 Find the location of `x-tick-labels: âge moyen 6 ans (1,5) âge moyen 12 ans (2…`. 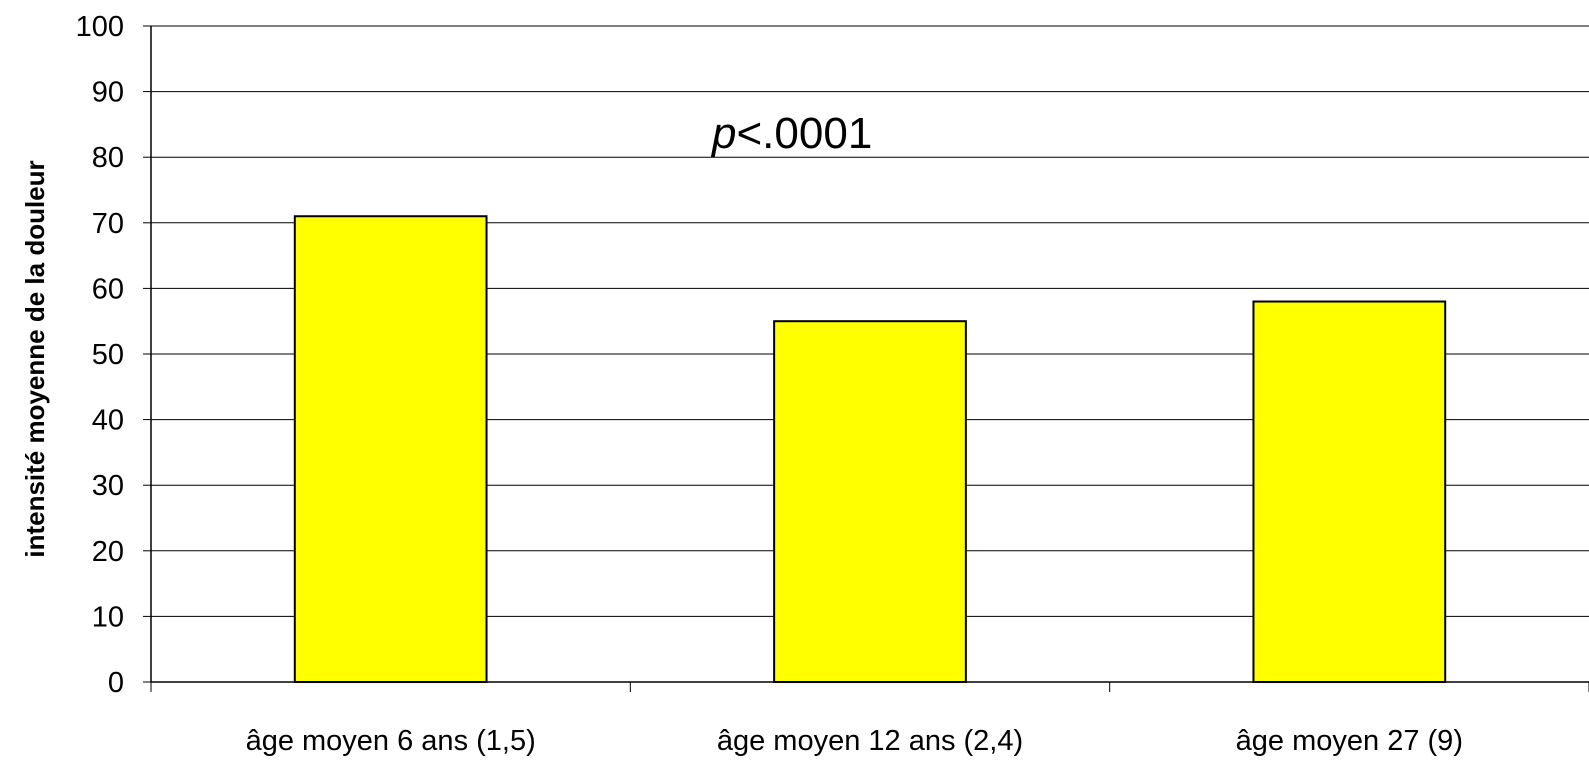

x-tick-labels: âge moyen 6 ans (1,5) âge moyen 12 ans (2… is located at coordinates (854, 741).